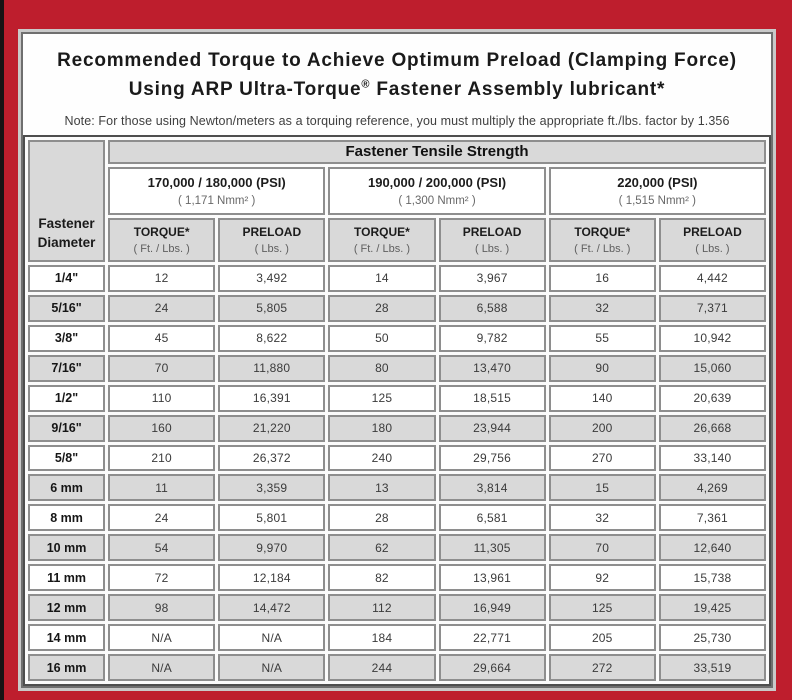 This screenshot has height=700, width=792. What do you see at coordinates (382, 667) in the screenshot?
I see `torque-value-cell: 244` at bounding box center [382, 667].